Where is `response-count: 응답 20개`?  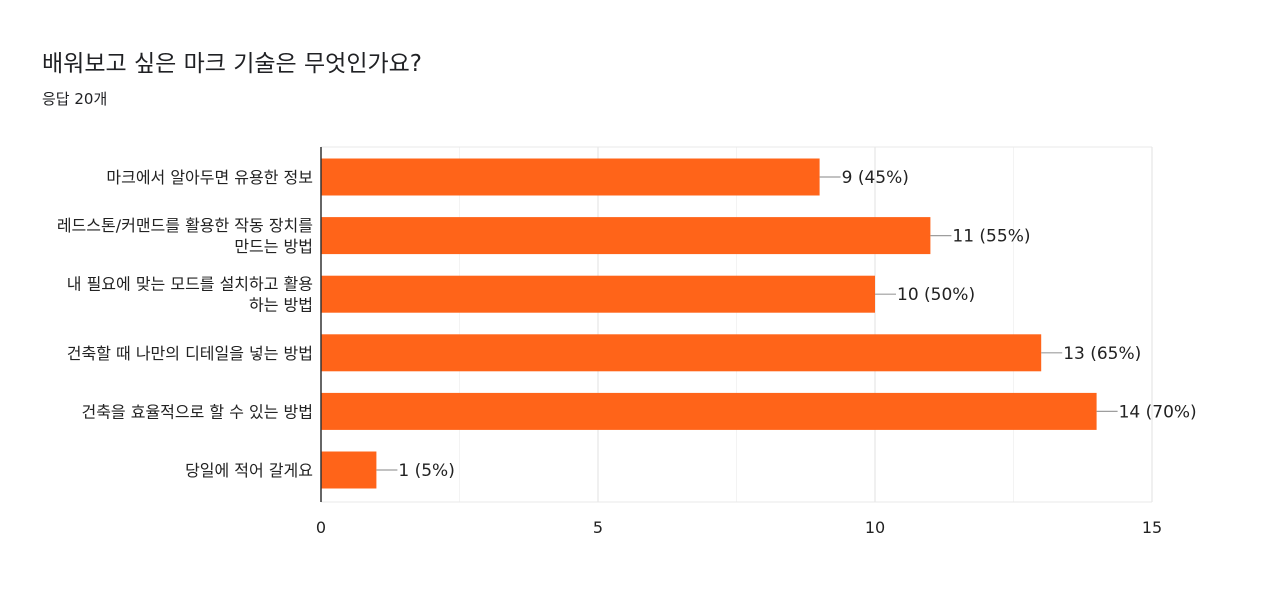
response-count: 응답 20개 is located at coordinates (75, 99).